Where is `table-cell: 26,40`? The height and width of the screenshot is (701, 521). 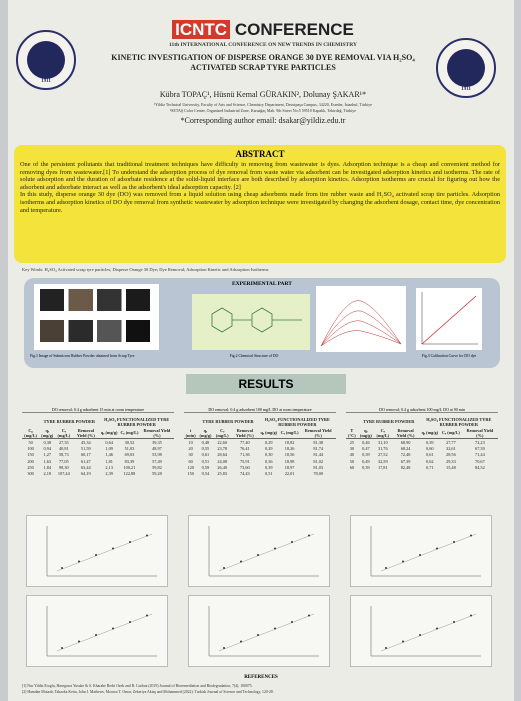 table-cell: 26,40 is located at coordinates (222, 467).